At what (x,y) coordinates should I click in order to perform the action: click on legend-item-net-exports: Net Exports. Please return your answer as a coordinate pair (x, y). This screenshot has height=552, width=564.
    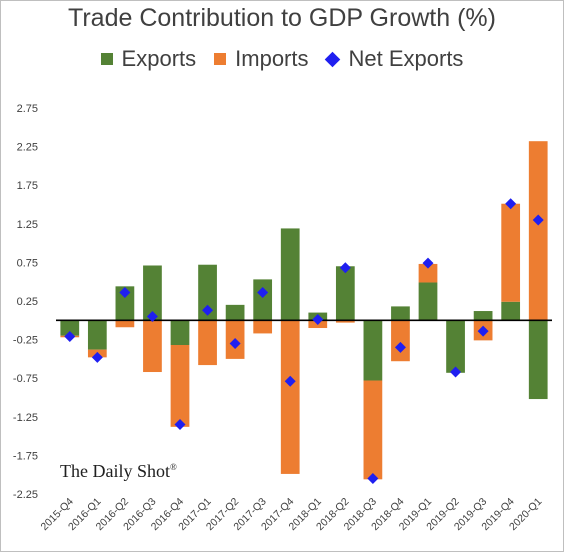
    Looking at the image, I should click on (394, 59).